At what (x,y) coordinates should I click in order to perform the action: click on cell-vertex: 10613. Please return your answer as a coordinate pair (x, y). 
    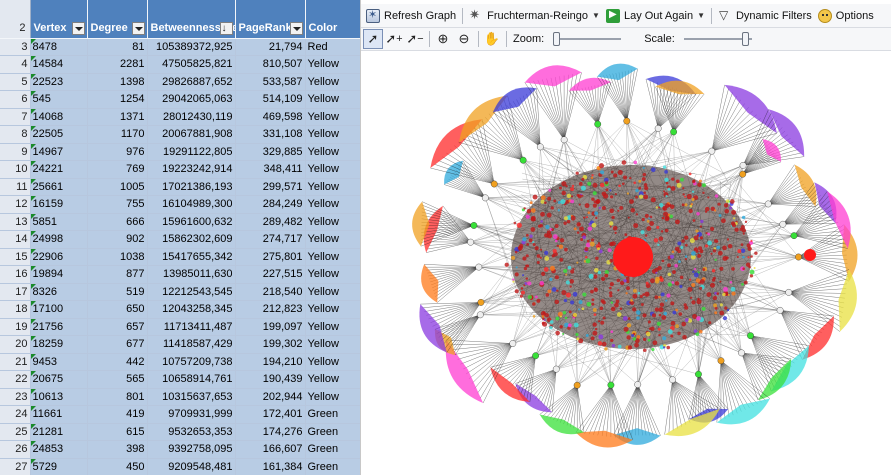
    Looking at the image, I should click on (59, 397).